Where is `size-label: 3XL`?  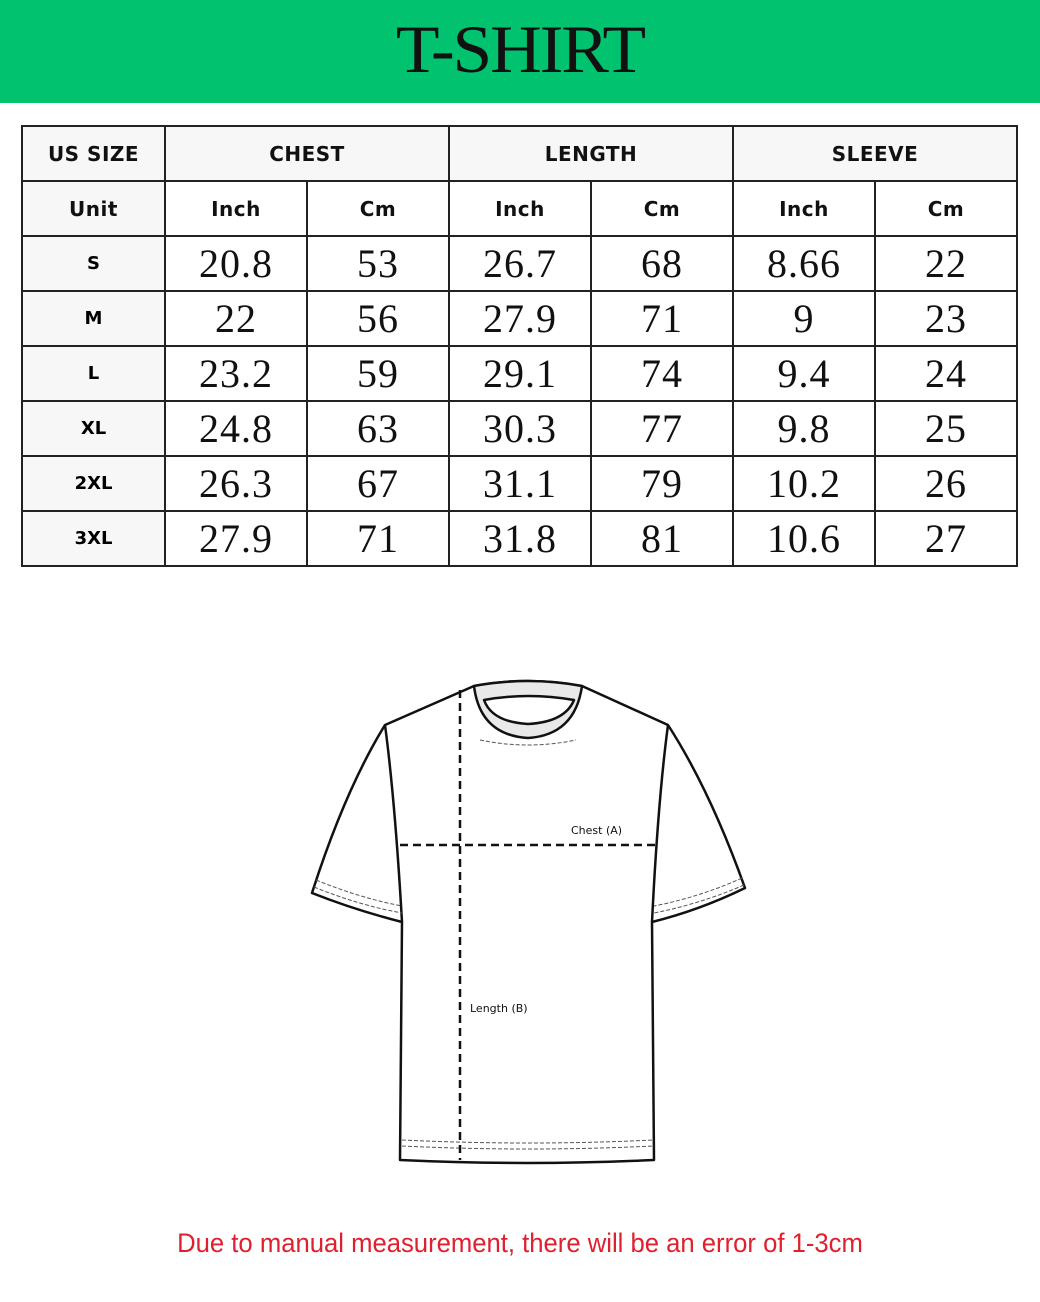
size-label: 3XL is located at coordinates (93, 538).